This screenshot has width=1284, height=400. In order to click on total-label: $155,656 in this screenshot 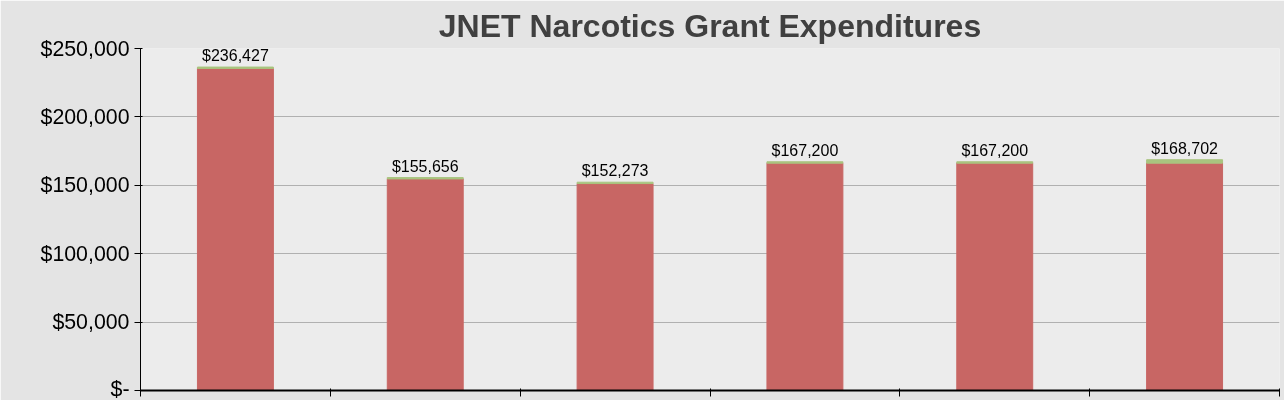, I will do `click(425, 166)`.